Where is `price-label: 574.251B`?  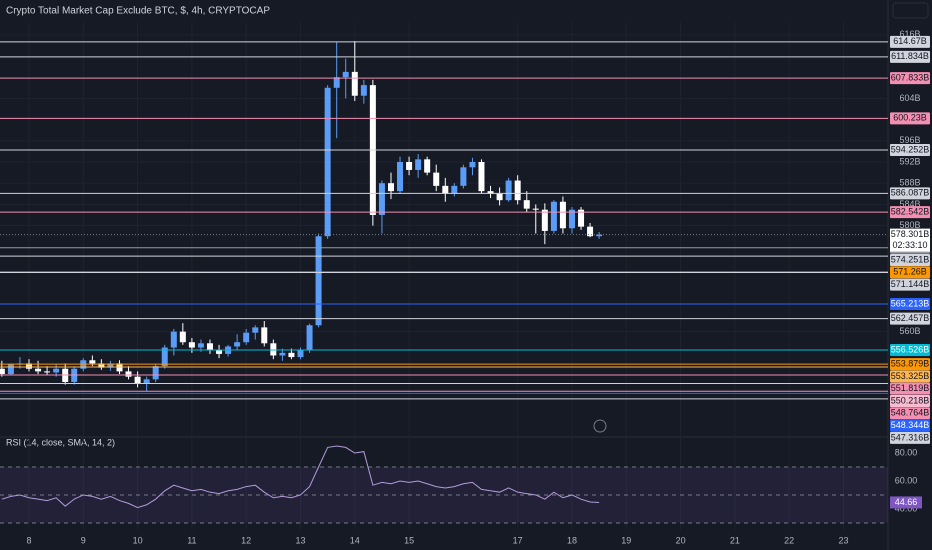
price-label: 574.251B is located at coordinates (910, 259).